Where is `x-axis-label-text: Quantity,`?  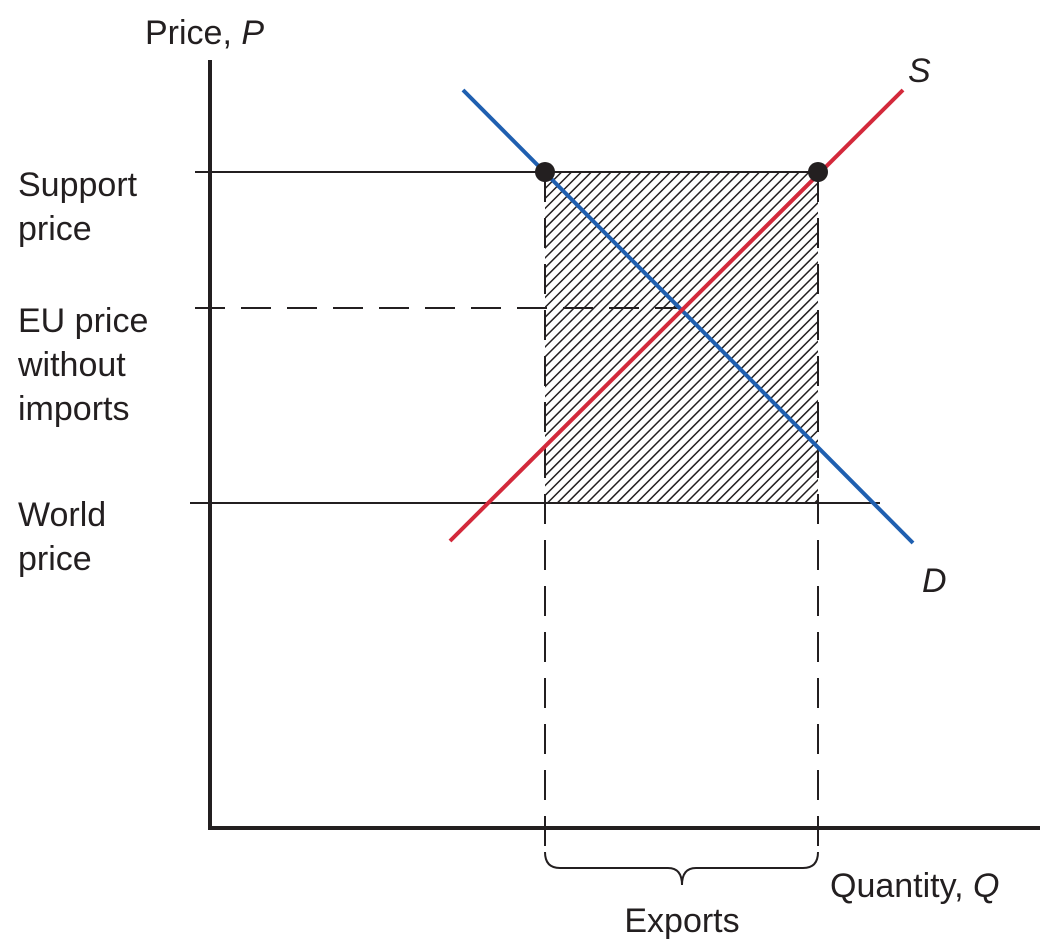
x-axis-label-text: Quantity, is located at coordinates (901, 886).